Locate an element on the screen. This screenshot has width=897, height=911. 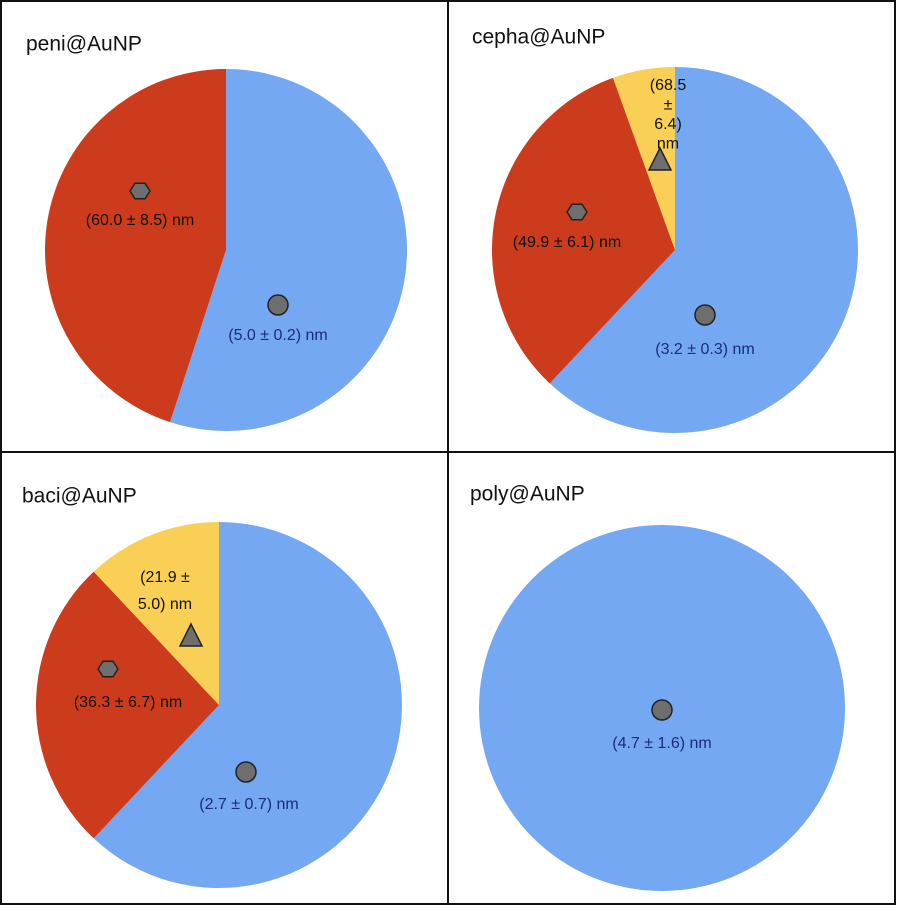
size-label: (60.0 ± 8.5) nm is located at coordinates (140, 220).